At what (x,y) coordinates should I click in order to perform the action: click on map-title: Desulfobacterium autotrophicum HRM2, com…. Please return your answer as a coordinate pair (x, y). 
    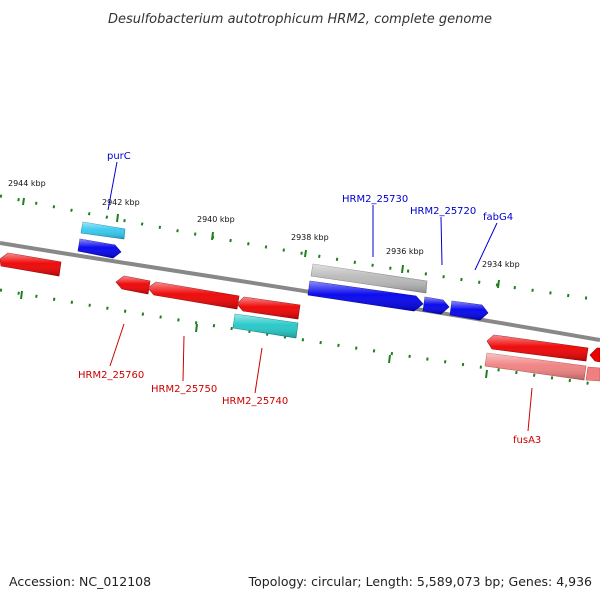
    Looking at the image, I should click on (300, 19).